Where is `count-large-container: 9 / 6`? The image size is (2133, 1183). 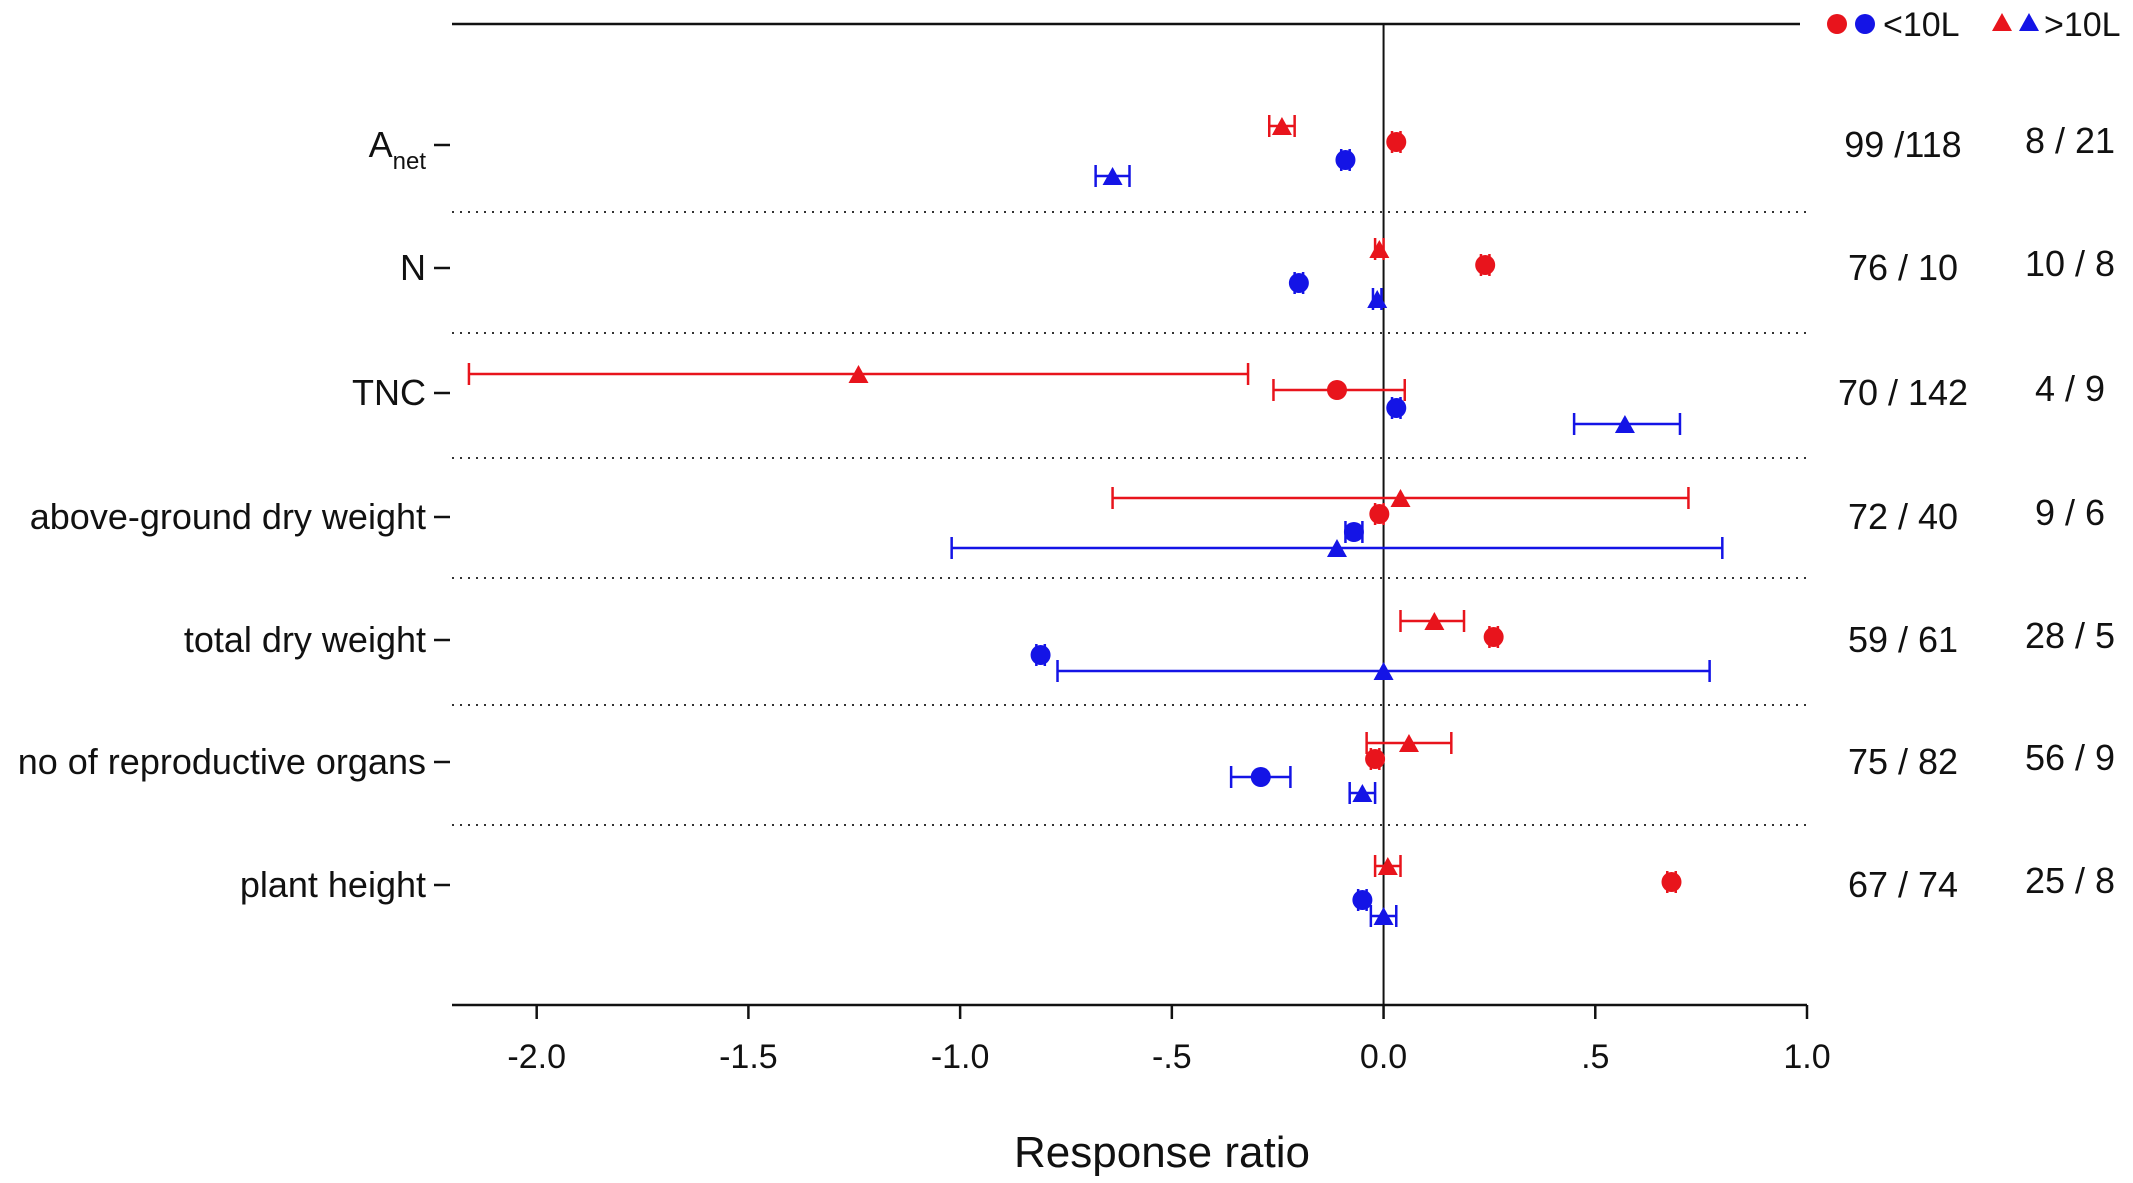
count-large-container: 9 / 6 is located at coordinates (2070, 512).